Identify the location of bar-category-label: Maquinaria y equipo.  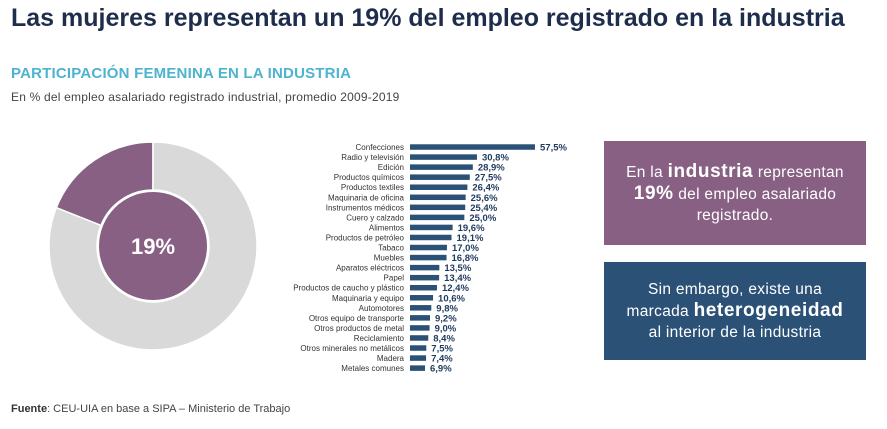
(368, 298).